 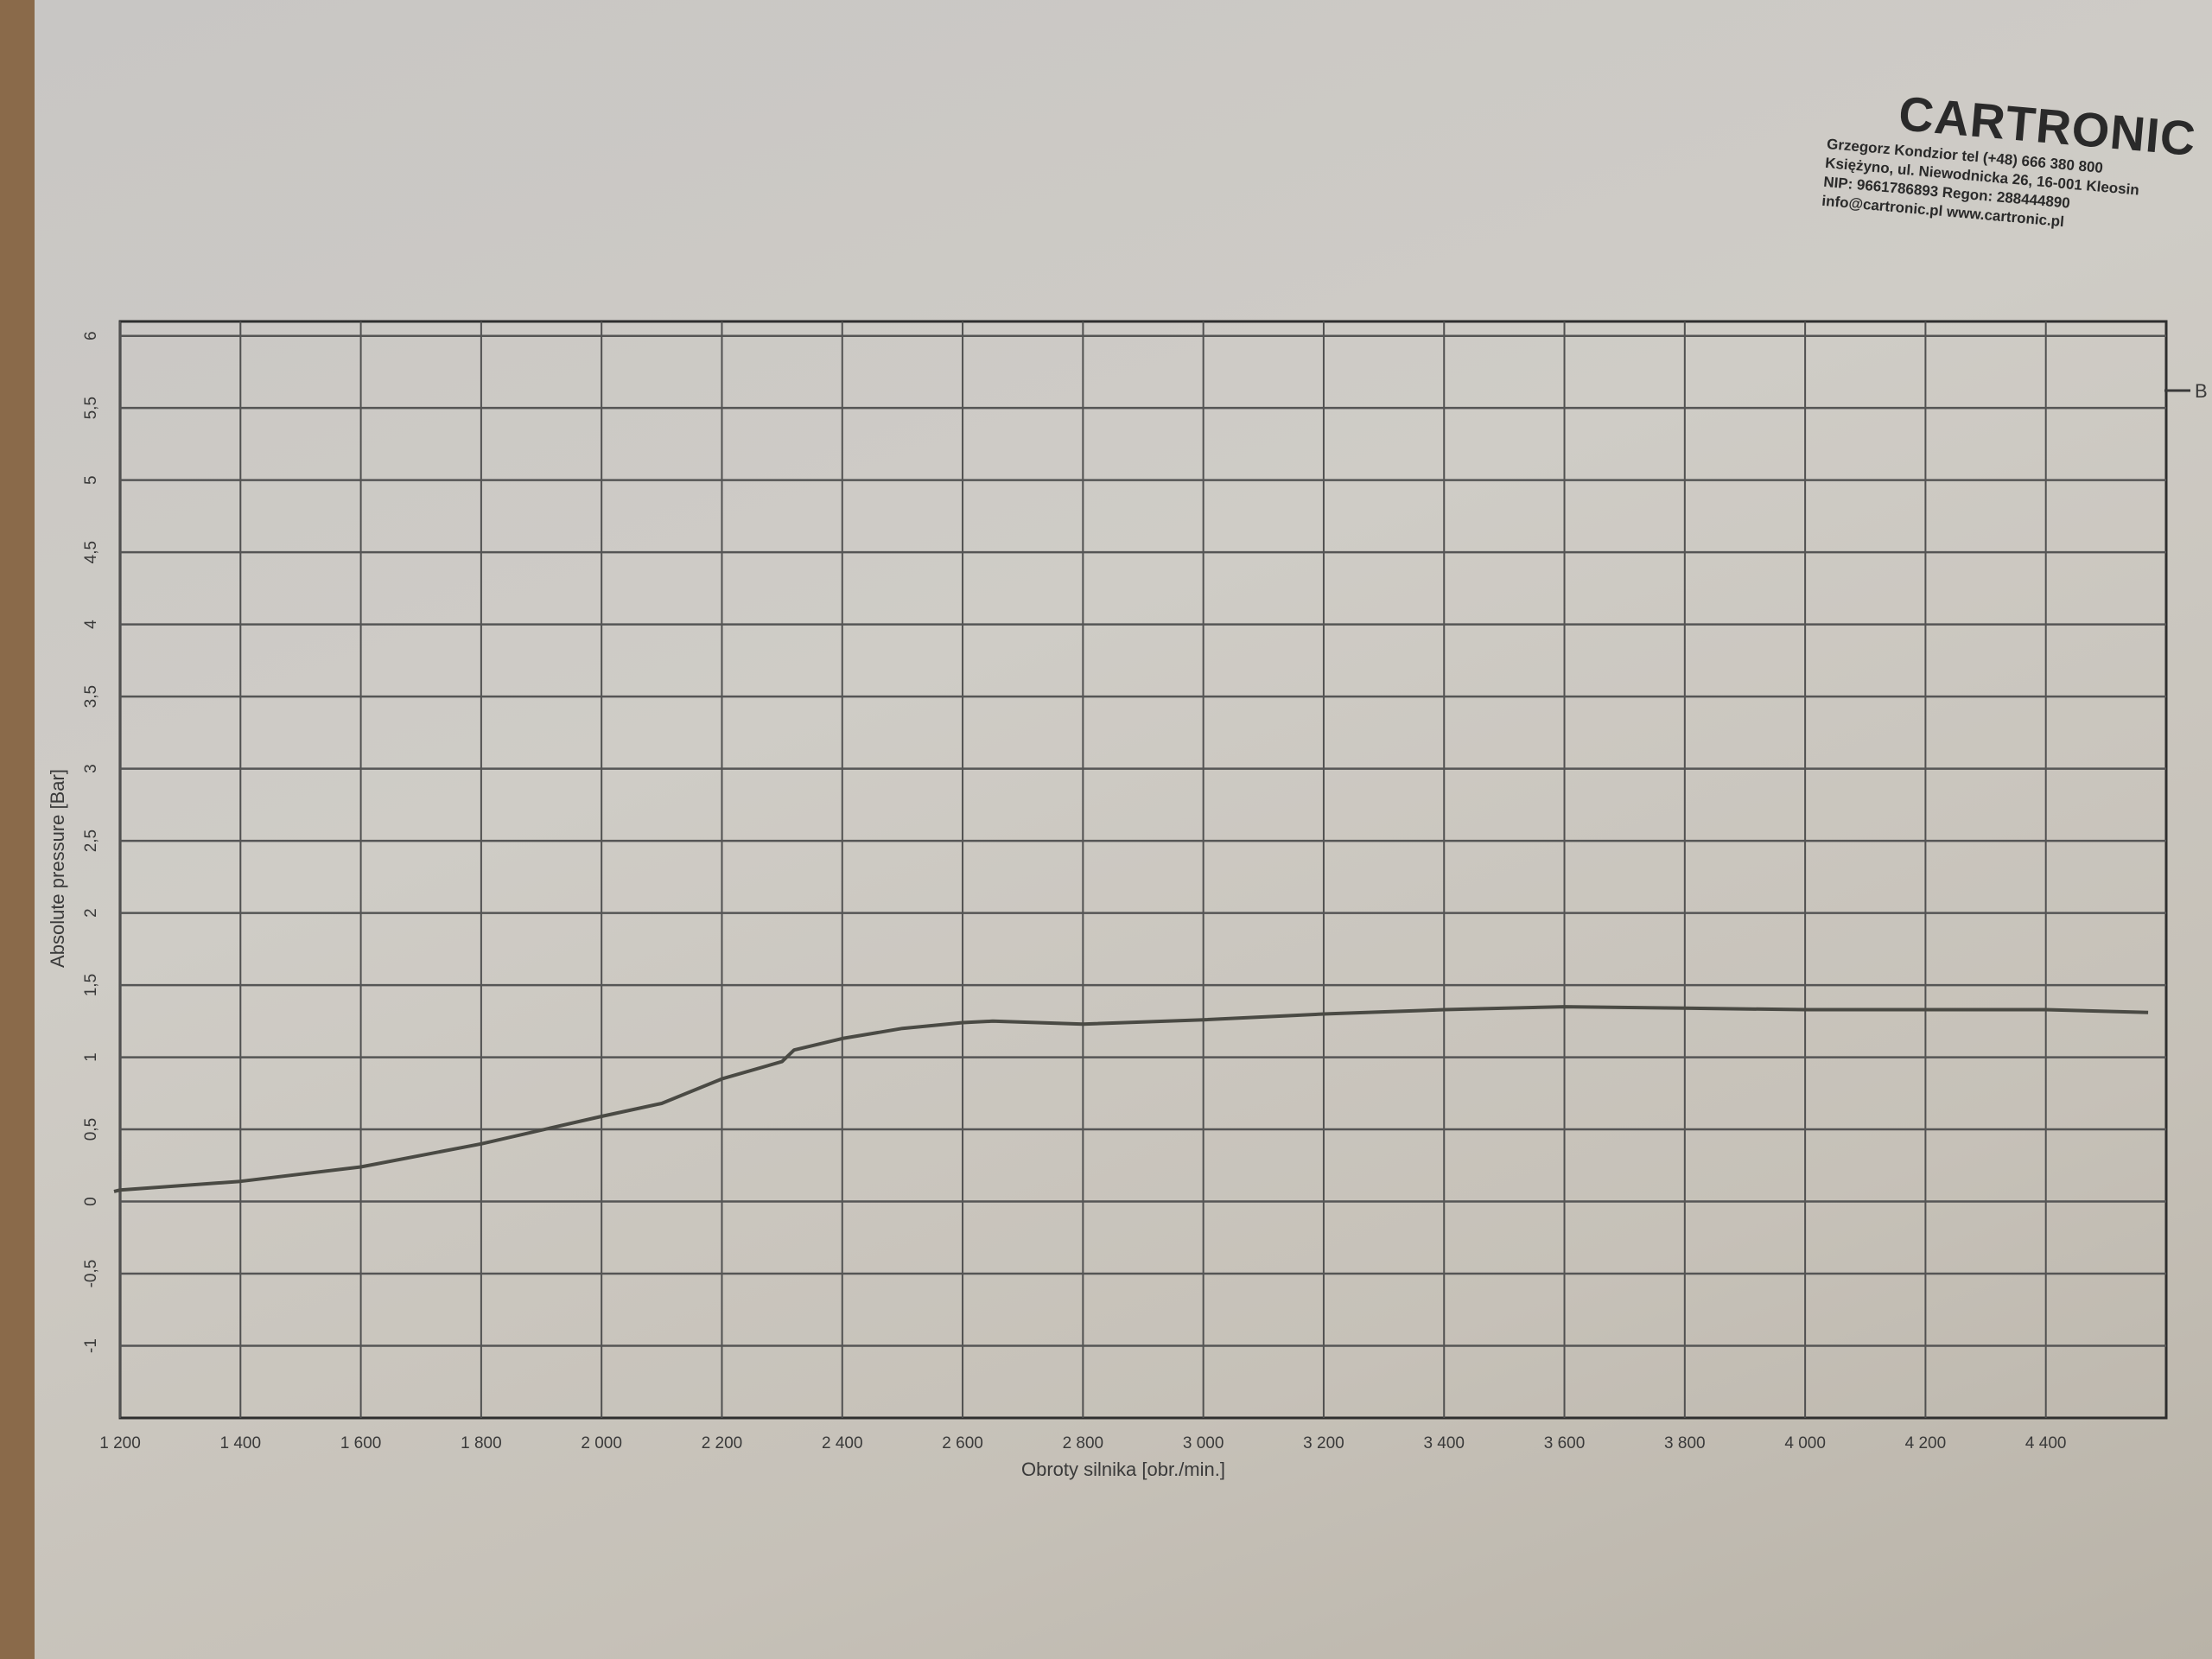 What do you see at coordinates (91, 408) in the screenshot?
I see `y-tick-label: 5,5` at bounding box center [91, 408].